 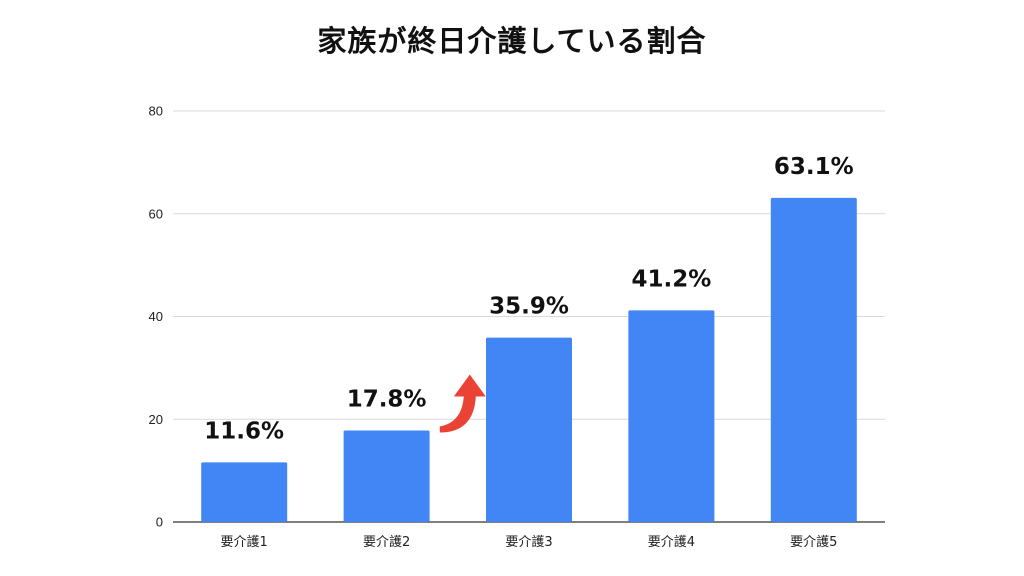 I want to click on y-tick-label: 0, so click(x=159, y=522).